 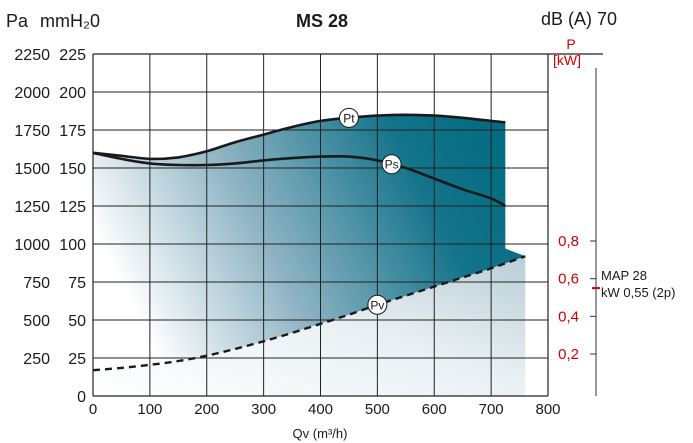 What do you see at coordinates (72, 207) in the screenshot?
I see `y-tick-label-mmh2o: 125` at bounding box center [72, 207].